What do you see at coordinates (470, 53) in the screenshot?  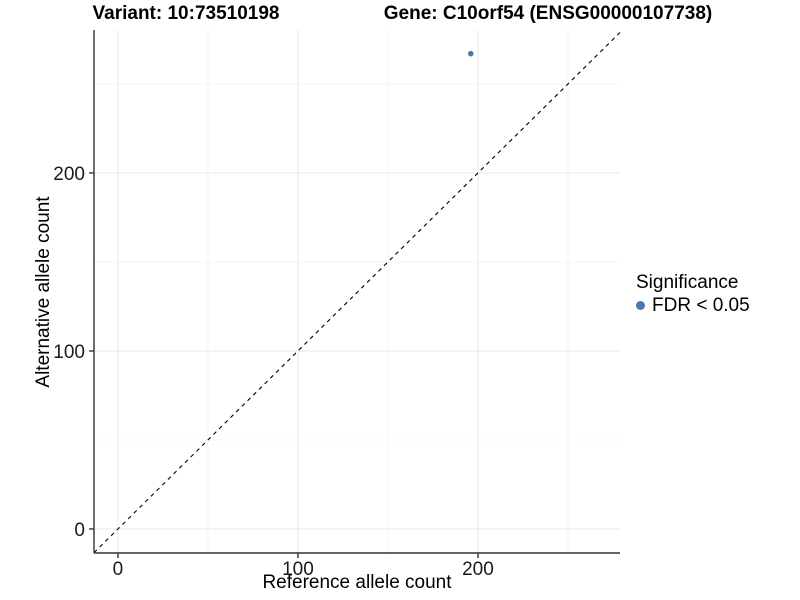 I see `data-point` at bounding box center [470, 53].